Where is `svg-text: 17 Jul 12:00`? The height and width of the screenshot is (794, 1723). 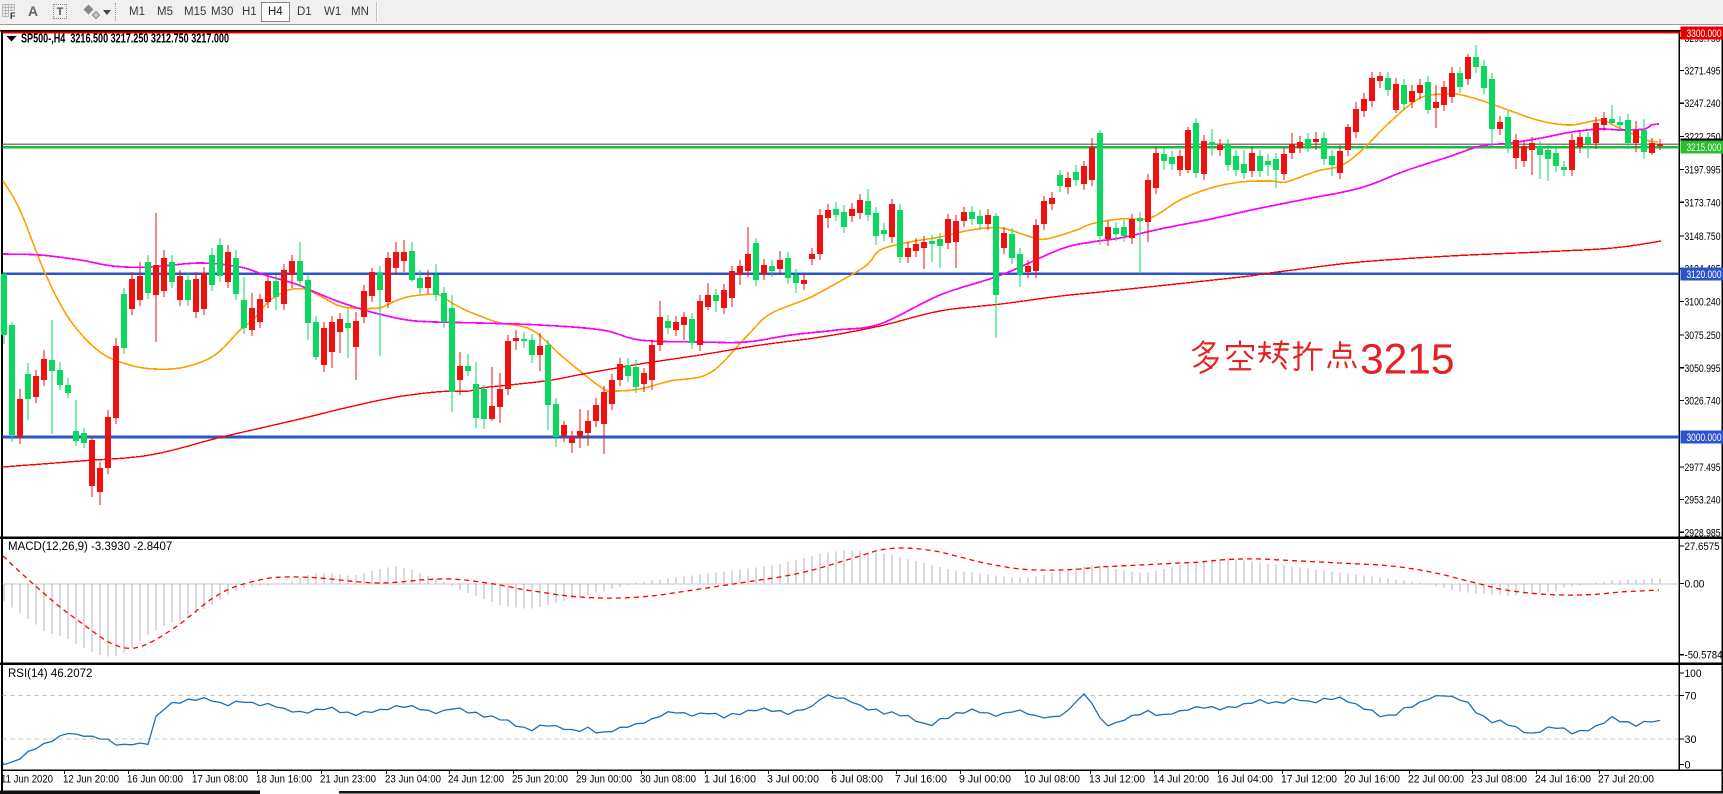
svg-text: 17 Jul 12:00 is located at coordinates (1309, 780).